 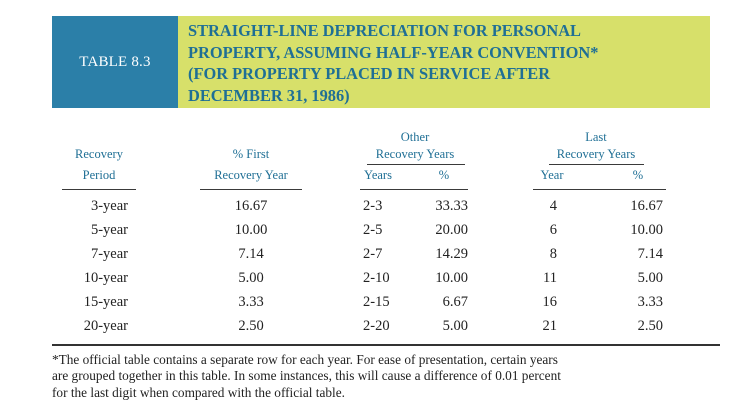 What do you see at coordinates (646, 206) in the screenshot?
I see `cell-last-pct: 16.67` at bounding box center [646, 206].